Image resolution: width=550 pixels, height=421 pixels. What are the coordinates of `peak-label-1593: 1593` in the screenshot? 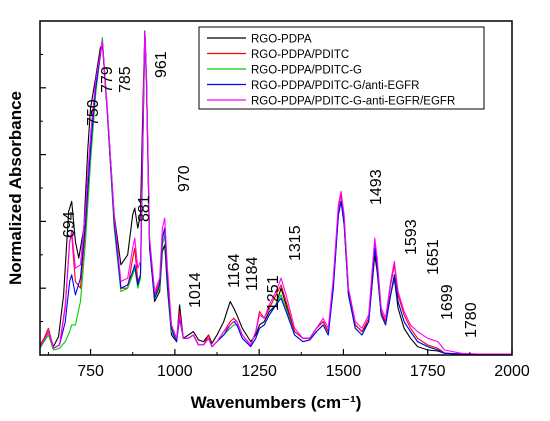 It's located at (411, 237).